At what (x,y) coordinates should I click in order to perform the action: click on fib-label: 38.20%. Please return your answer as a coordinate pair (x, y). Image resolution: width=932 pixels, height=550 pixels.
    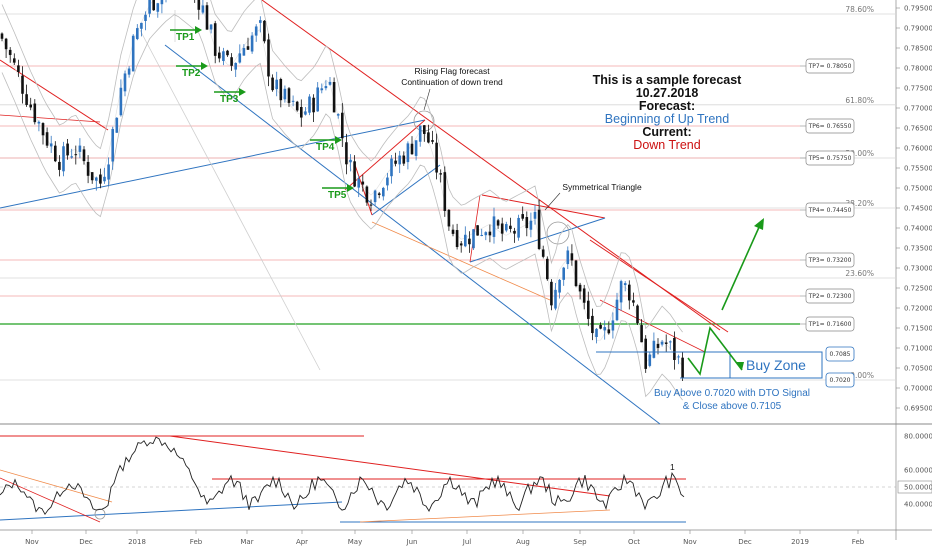
    Looking at the image, I should click on (859, 203).